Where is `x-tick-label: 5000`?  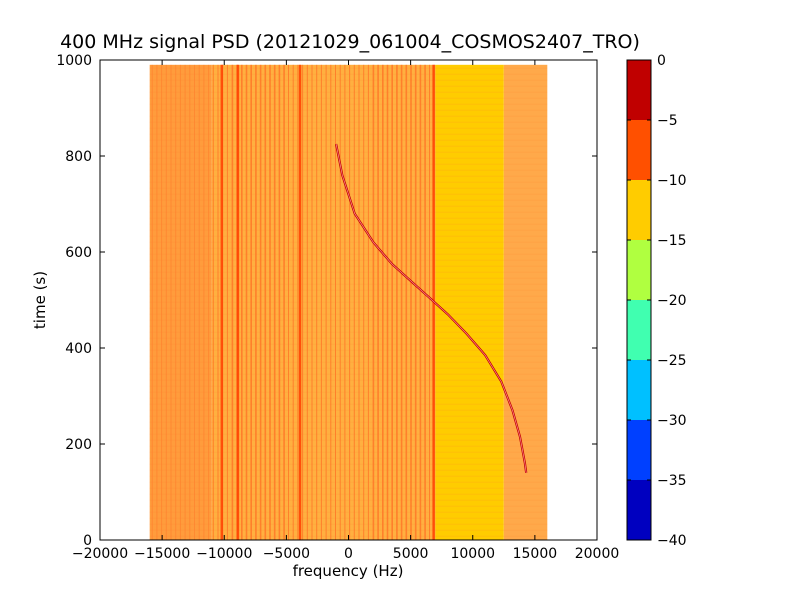
x-tick-label: 5000 is located at coordinates (411, 554).